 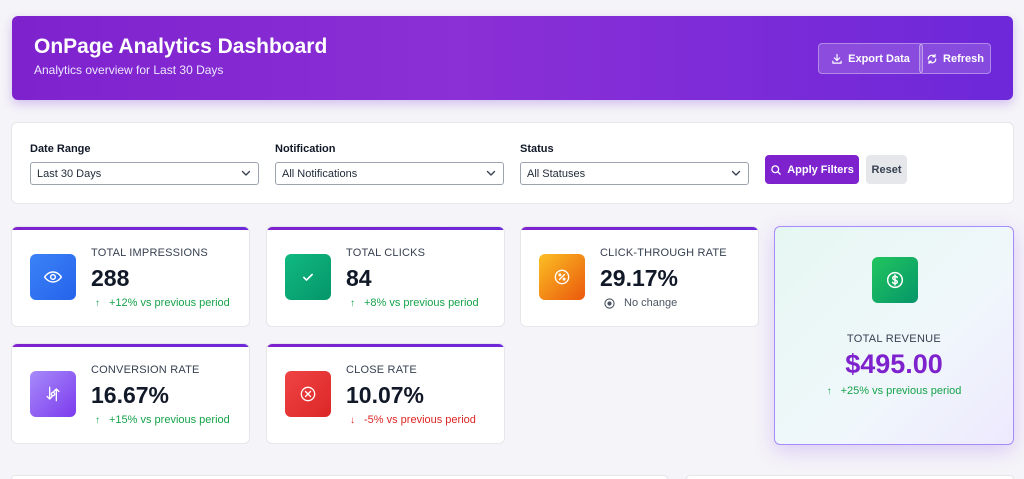 I want to click on bottom-panel-right, so click(x=850, y=477).